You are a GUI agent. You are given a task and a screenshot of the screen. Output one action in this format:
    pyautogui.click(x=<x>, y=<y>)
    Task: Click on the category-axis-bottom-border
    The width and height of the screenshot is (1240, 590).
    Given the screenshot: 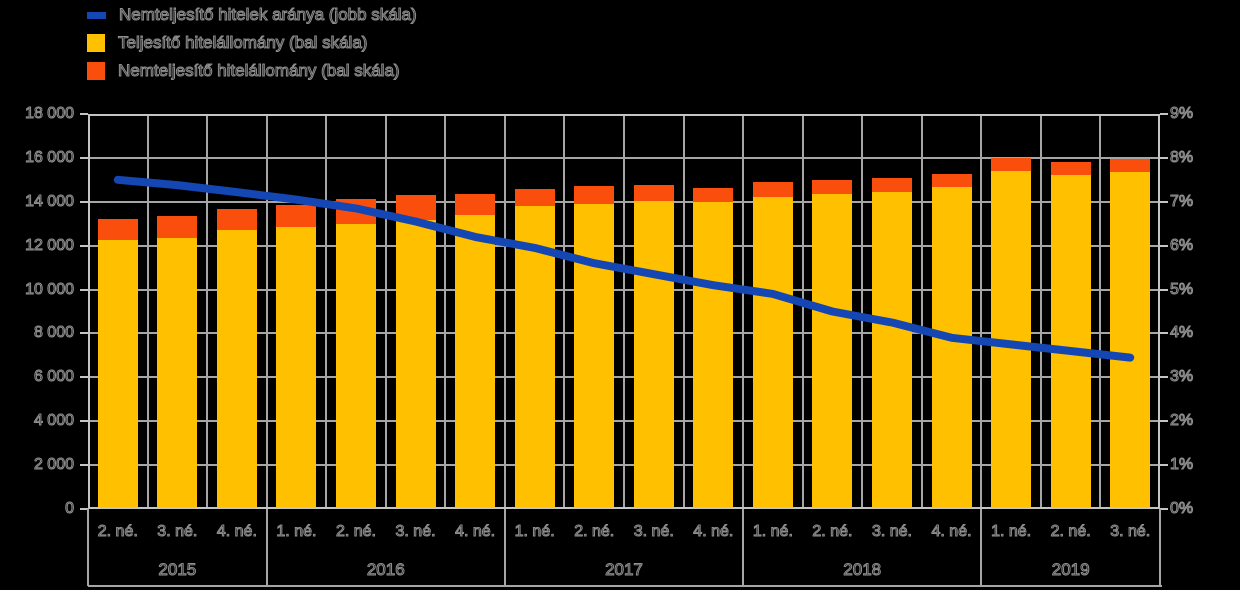 What is the action you would take?
    pyautogui.click(x=625, y=586)
    